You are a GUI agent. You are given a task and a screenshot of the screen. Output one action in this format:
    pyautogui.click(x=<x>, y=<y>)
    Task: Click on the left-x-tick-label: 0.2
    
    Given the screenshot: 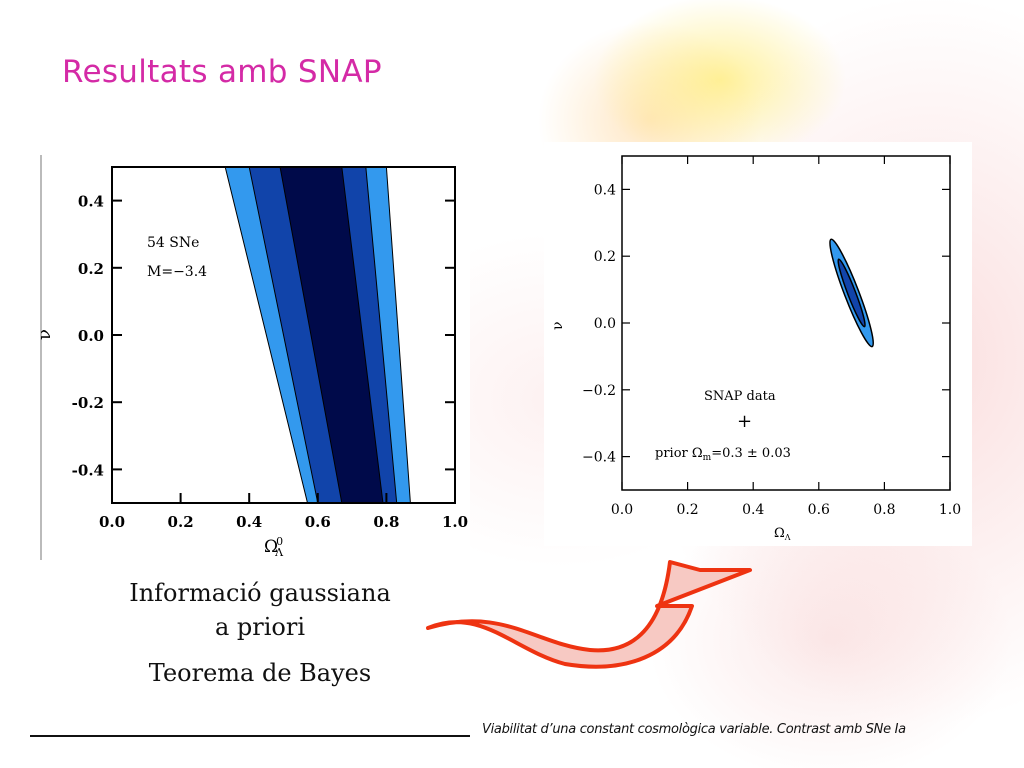 What is the action you would take?
    pyautogui.click(x=181, y=522)
    